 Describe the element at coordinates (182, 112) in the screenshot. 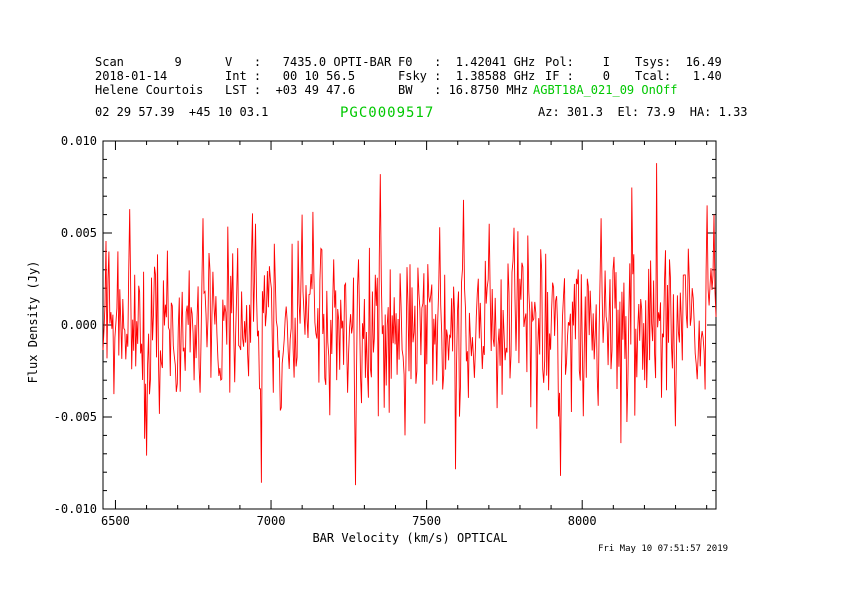

I see `radec-field: 02 29 57.39 +45 10 03.1` at that location.